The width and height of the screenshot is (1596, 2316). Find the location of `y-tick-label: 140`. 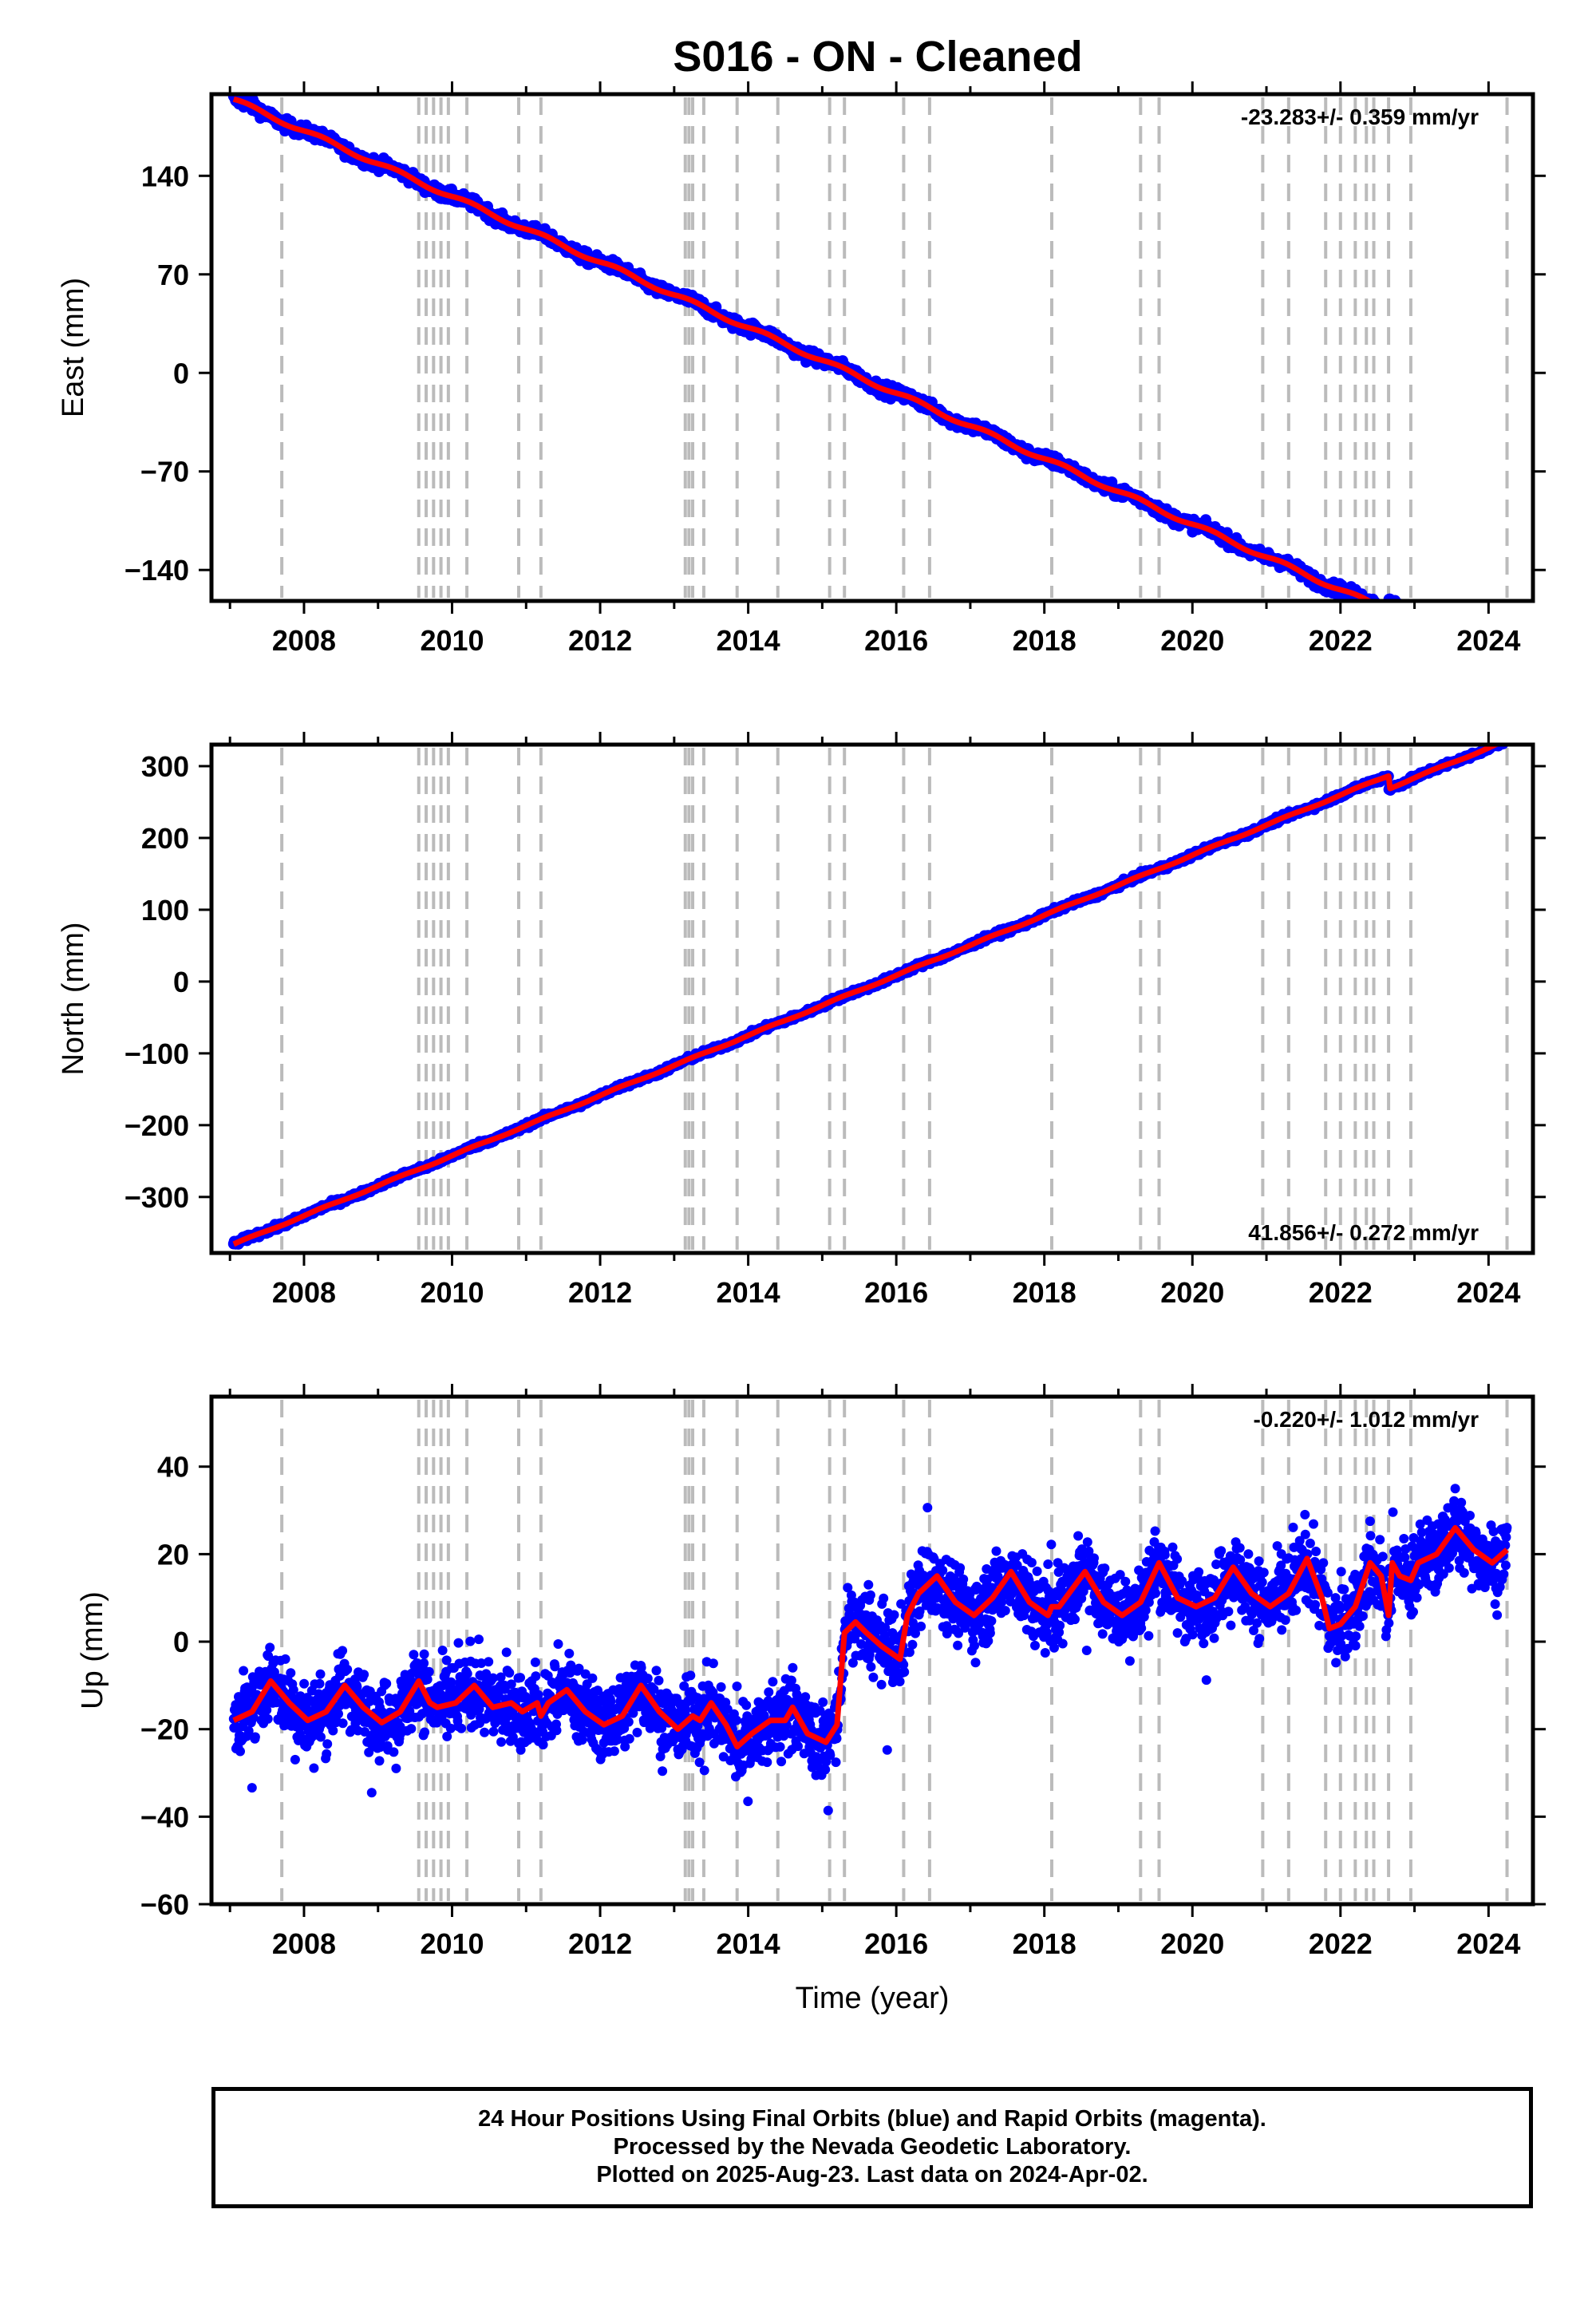

y-tick-label: 140 is located at coordinates (165, 176).